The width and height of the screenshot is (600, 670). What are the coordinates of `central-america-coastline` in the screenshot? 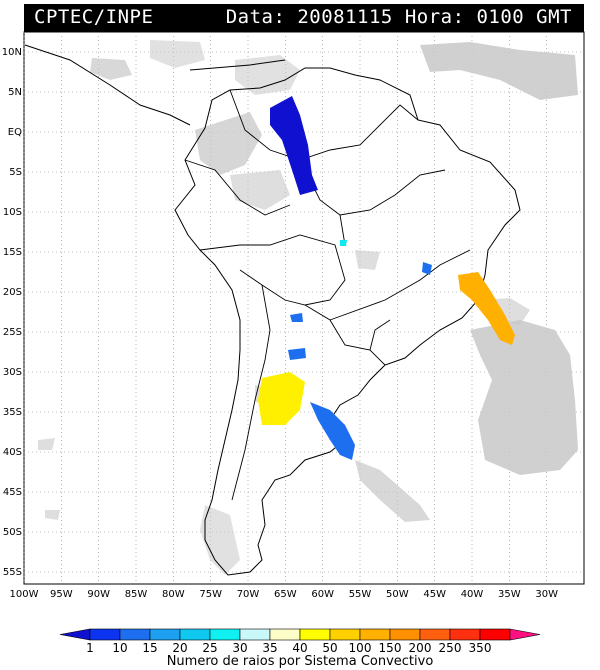 It's located at (107, 85).